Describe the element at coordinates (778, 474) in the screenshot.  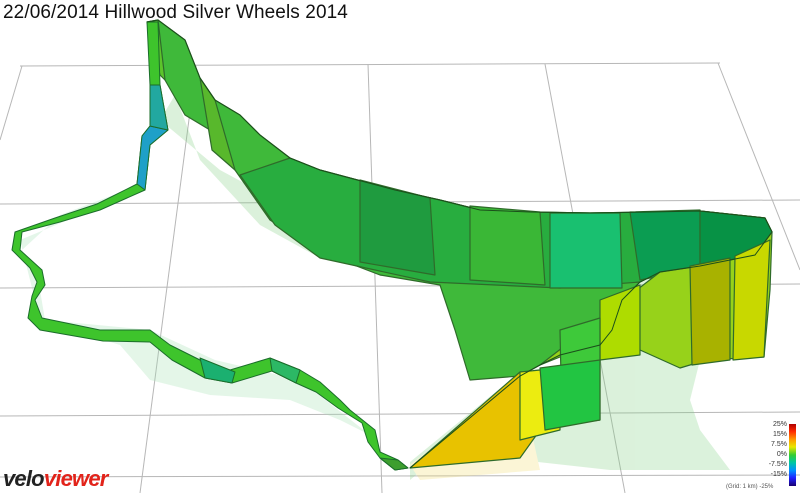
I see `legend-label-neg-15: -15%` at that location.